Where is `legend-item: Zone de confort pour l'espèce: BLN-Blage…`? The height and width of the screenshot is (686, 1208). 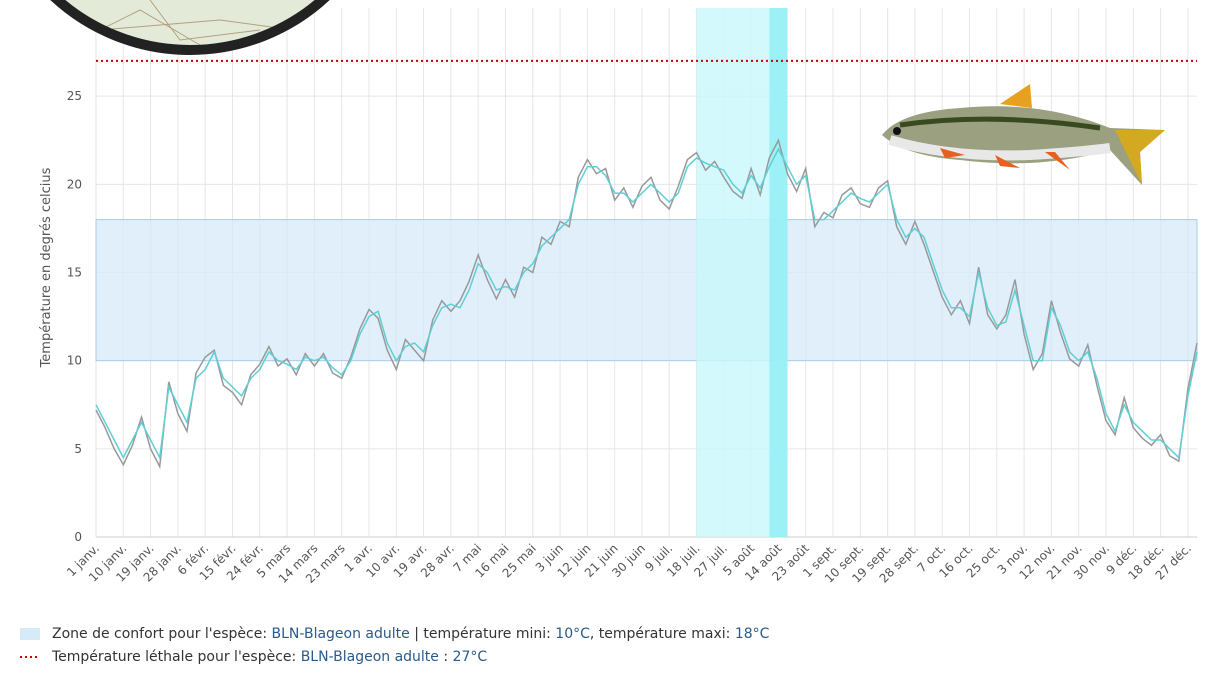
legend-item: Zone de confort pour l'espèce: BLN-Blage… is located at coordinates (394, 633).